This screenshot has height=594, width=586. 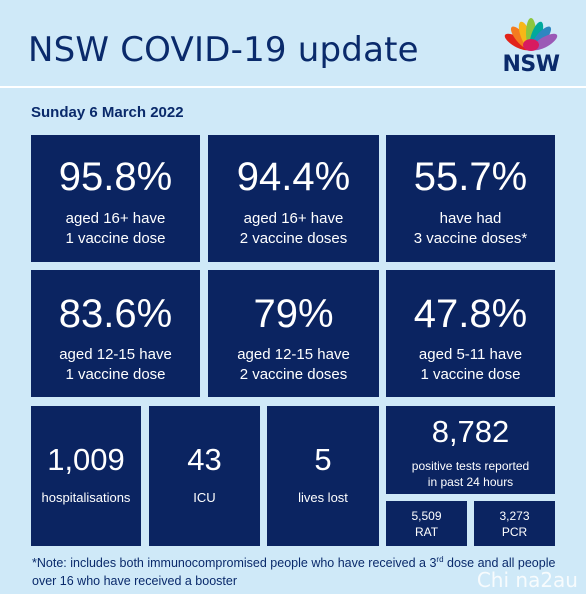 What do you see at coordinates (426, 516) in the screenshot?
I see `stat-value: 5,509` at bounding box center [426, 516].